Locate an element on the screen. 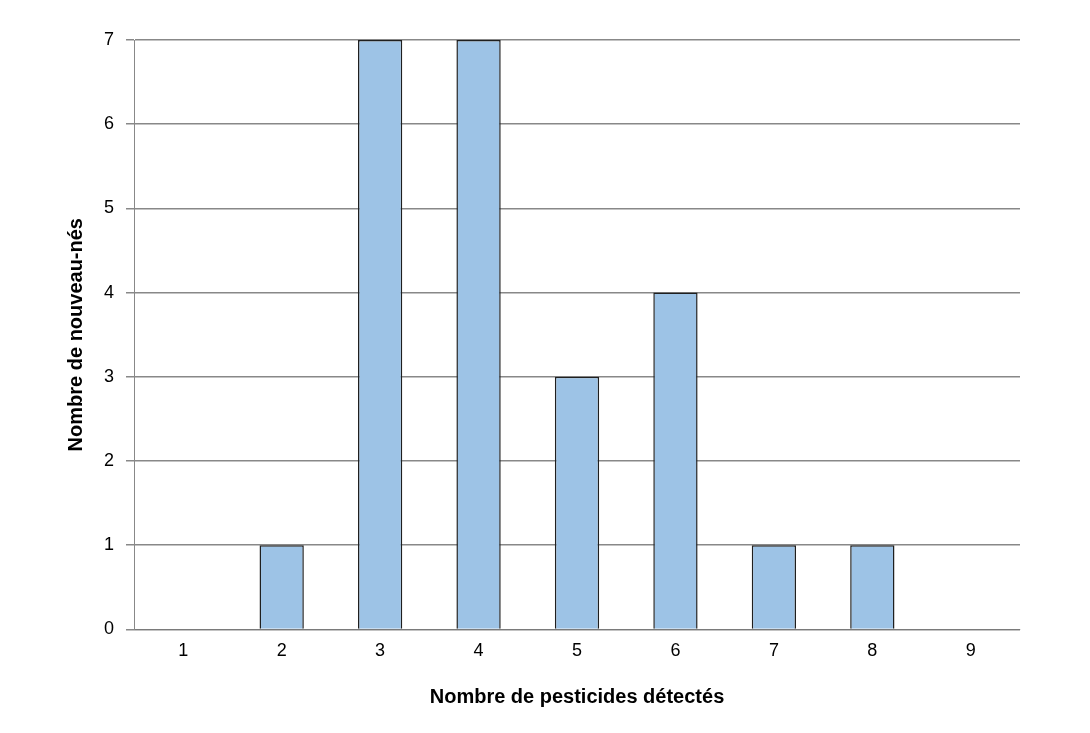 The image size is (1090, 733). x-tick-label: 6 is located at coordinates (675, 650).